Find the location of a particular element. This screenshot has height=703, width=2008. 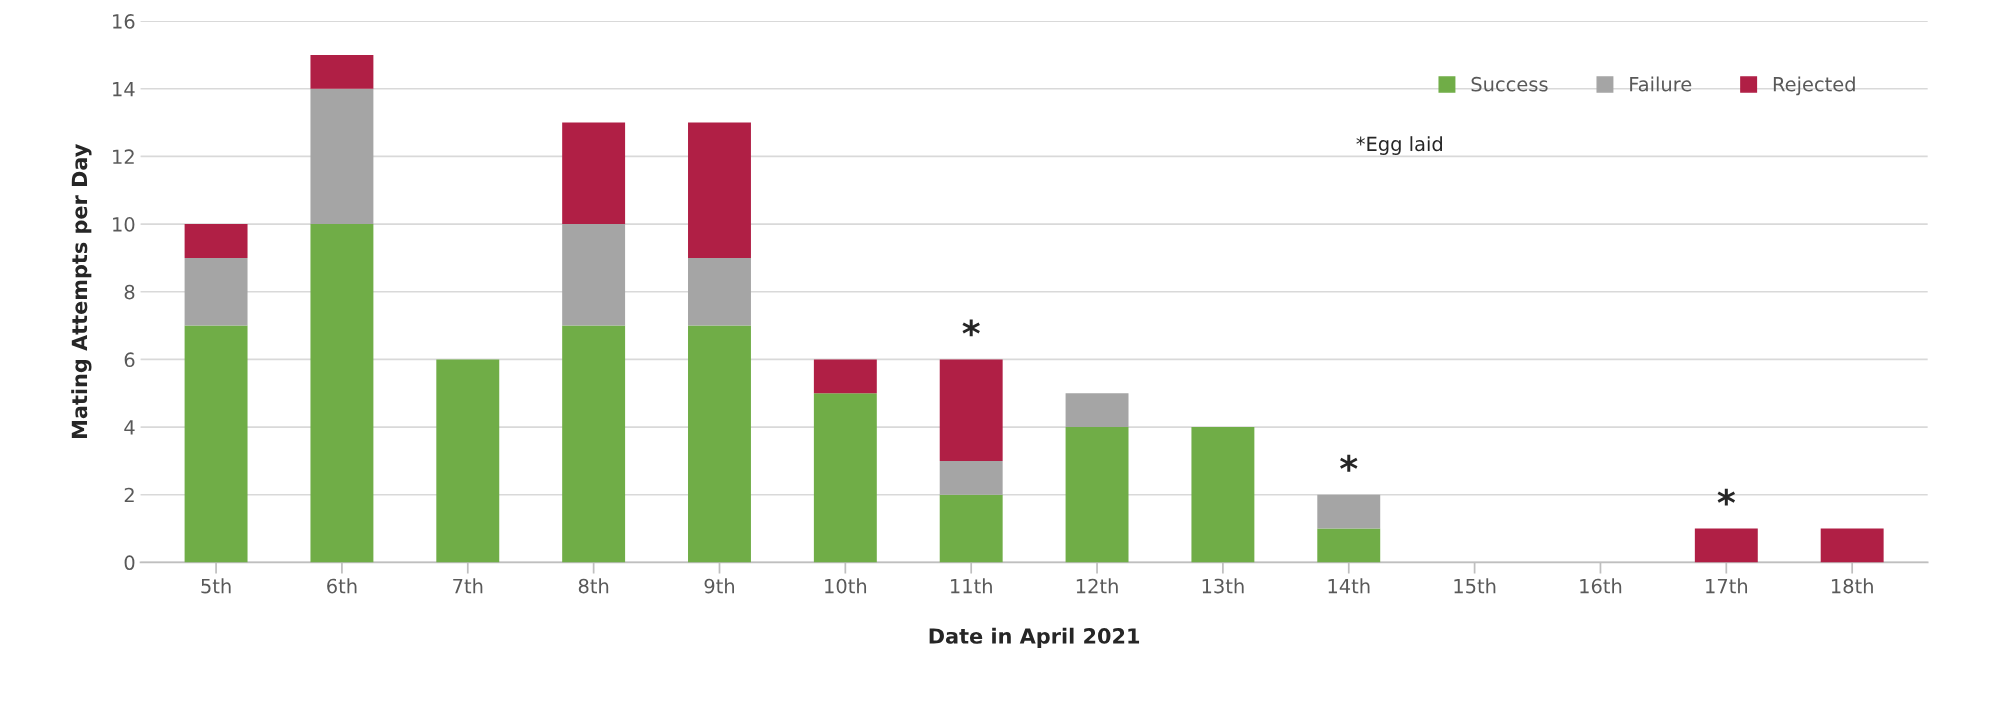

x-tick-label: 11th is located at coordinates (971, 586).